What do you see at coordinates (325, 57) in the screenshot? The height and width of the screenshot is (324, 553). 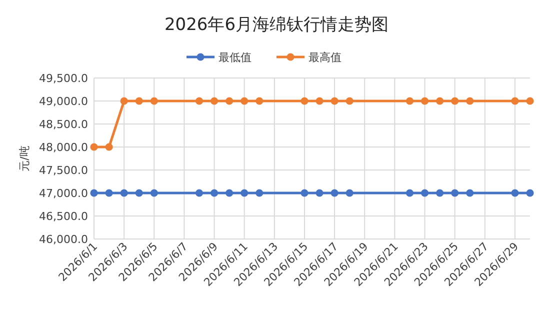 I see `legend-label: 最高值` at bounding box center [325, 57].